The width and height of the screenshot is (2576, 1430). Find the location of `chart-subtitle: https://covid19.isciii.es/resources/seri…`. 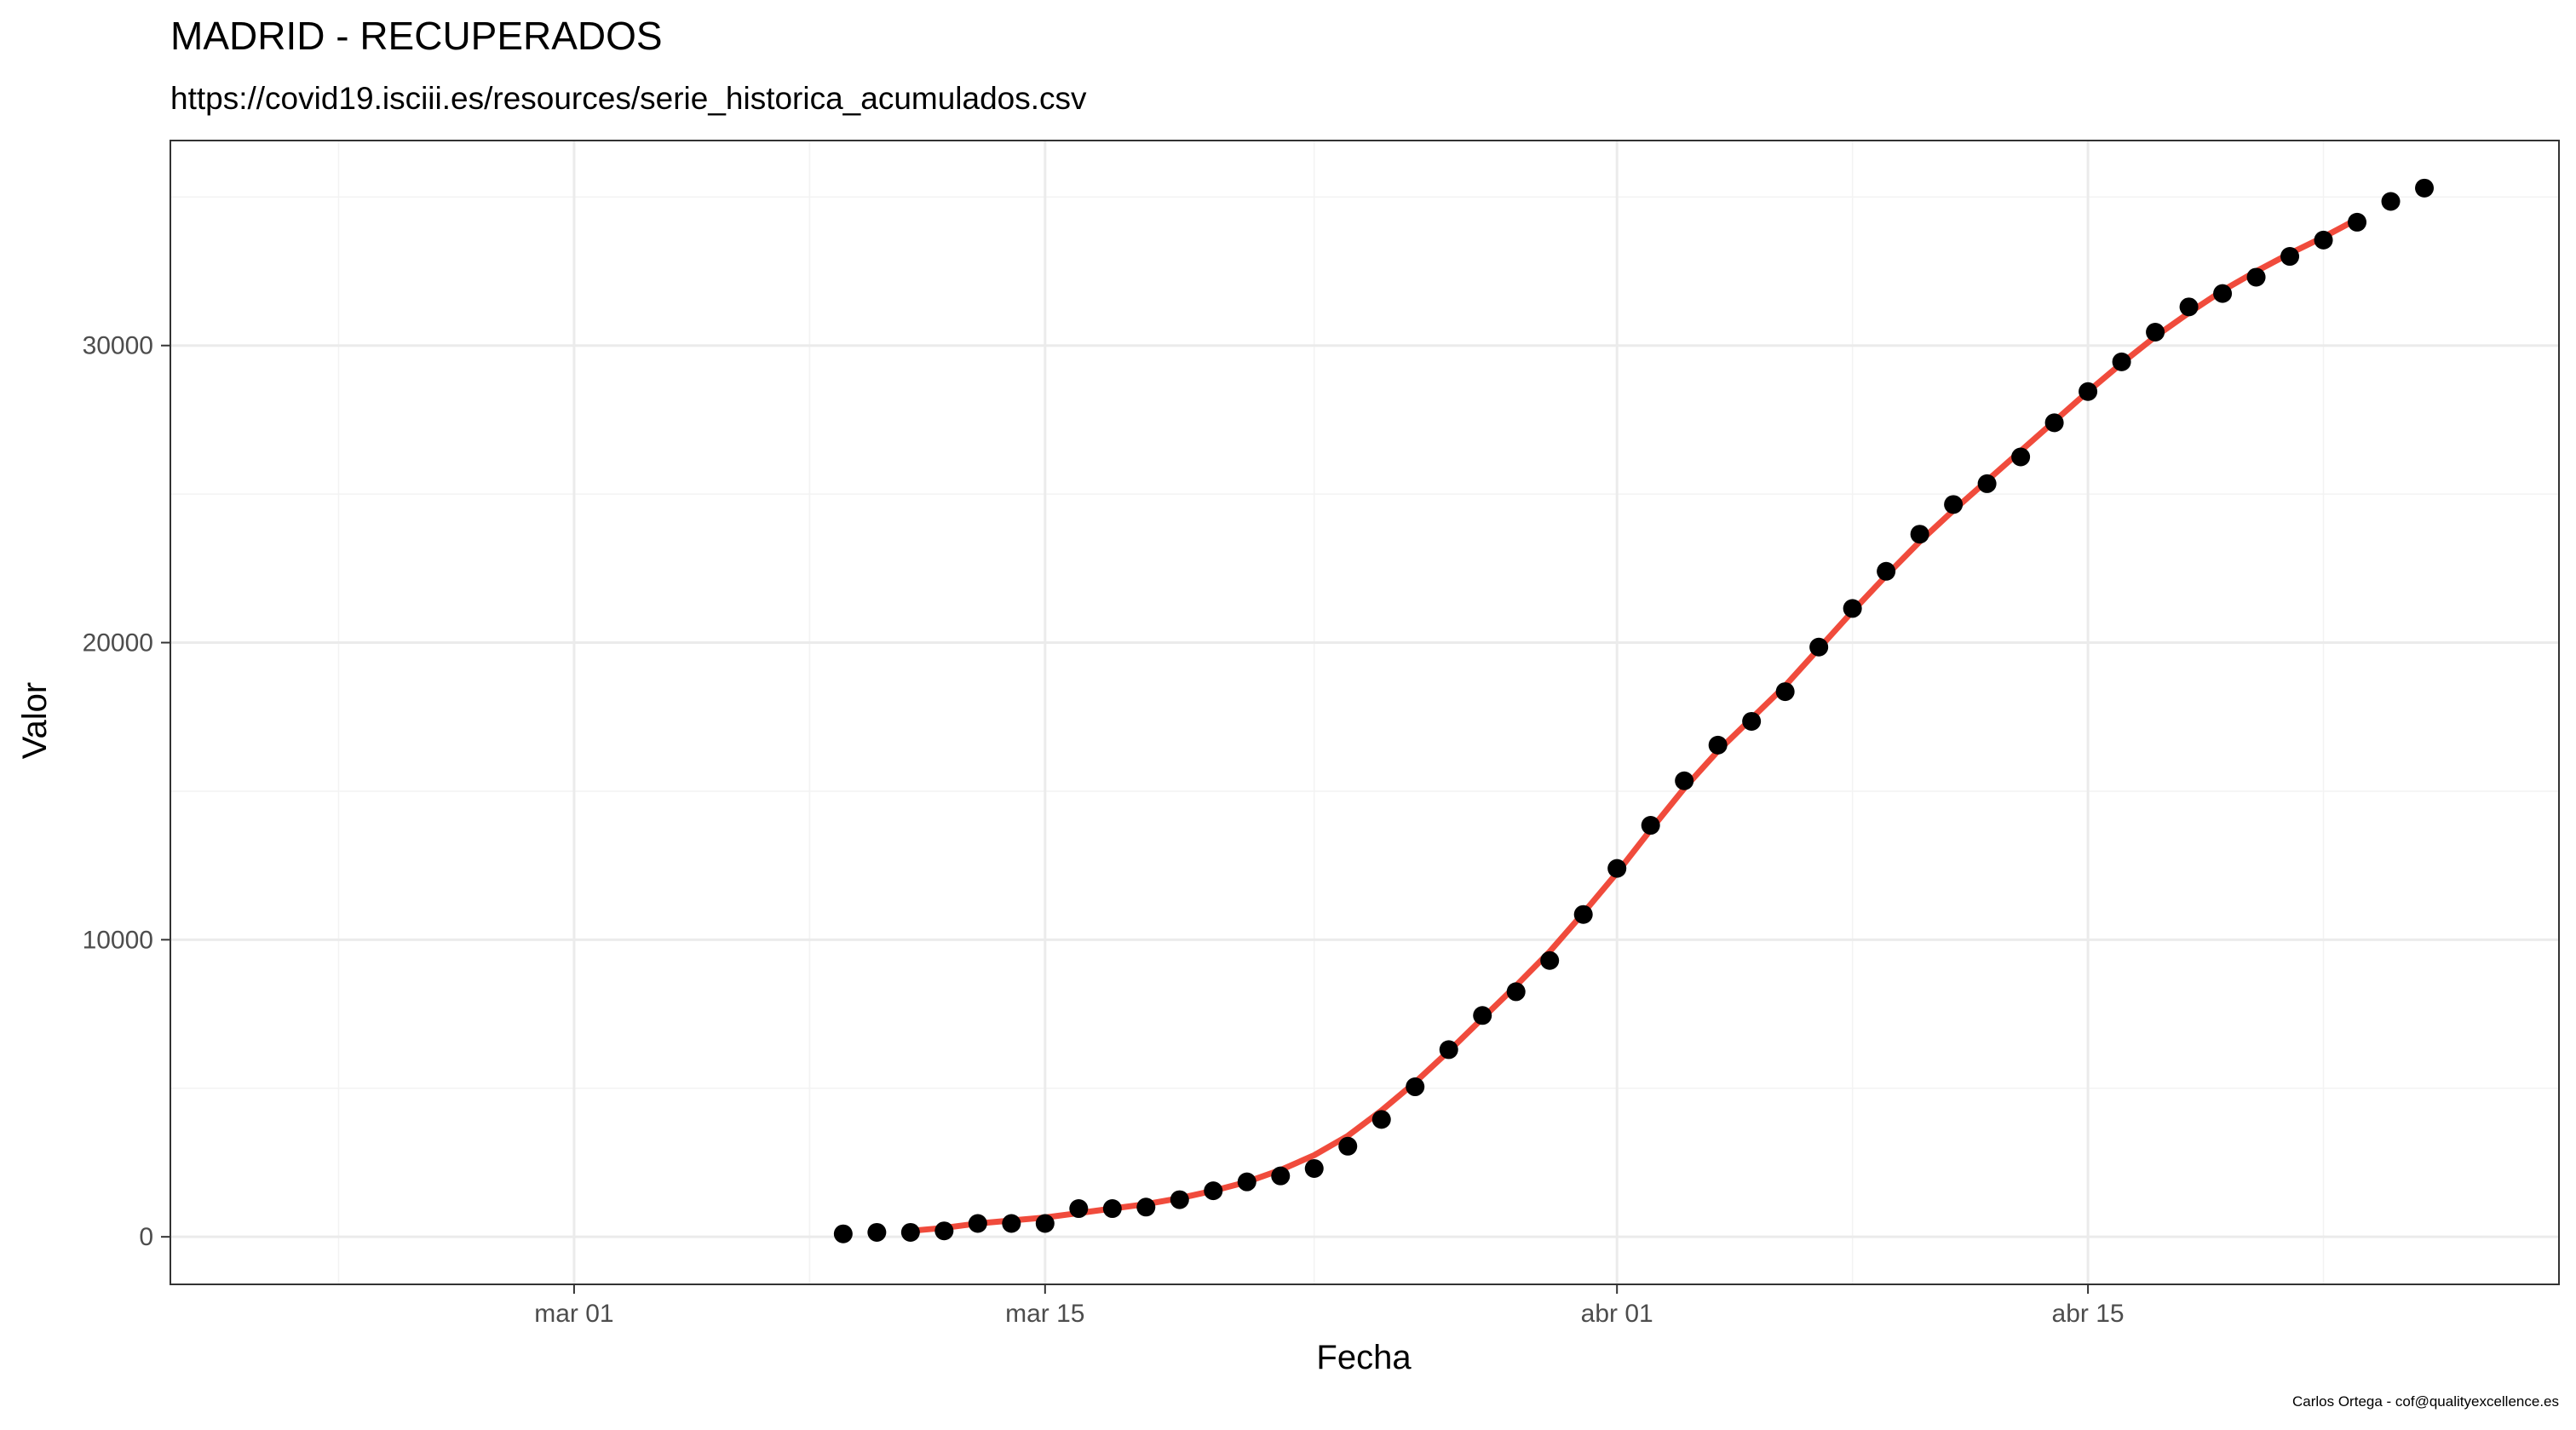

chart-subtitle: https://covid19.isciii.es/resources/seri… is located at coordinates (628, 98).